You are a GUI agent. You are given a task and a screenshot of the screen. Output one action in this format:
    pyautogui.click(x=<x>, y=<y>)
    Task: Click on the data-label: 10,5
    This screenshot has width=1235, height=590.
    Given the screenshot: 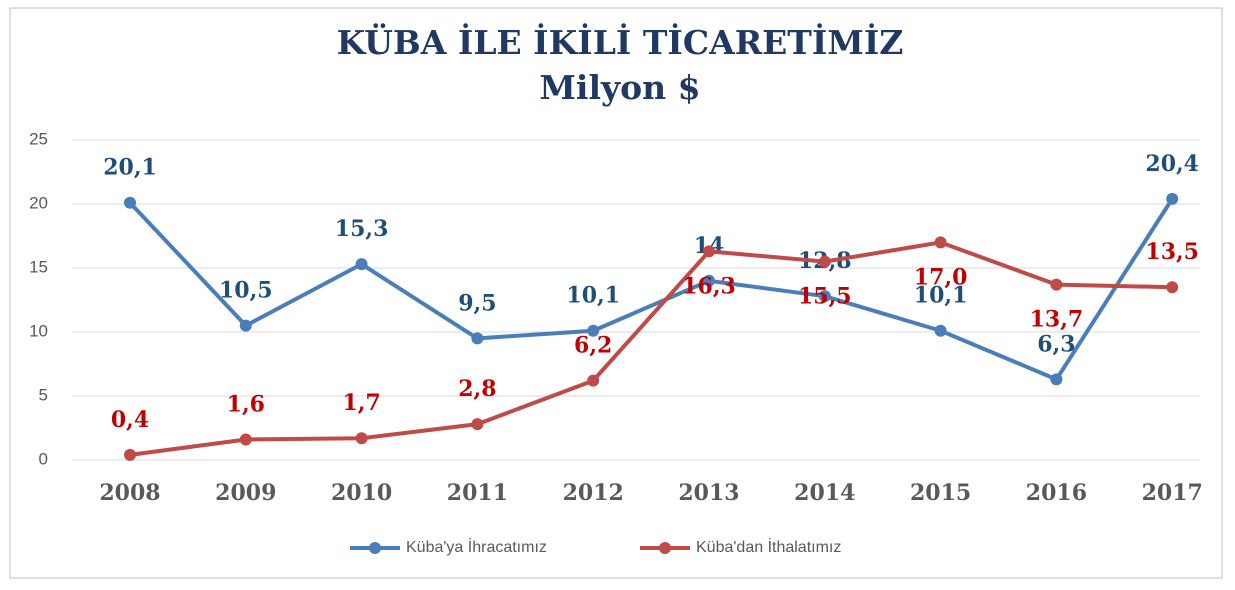 What is the action you would take?
    pyautogui.click(x=246, y=291)
    